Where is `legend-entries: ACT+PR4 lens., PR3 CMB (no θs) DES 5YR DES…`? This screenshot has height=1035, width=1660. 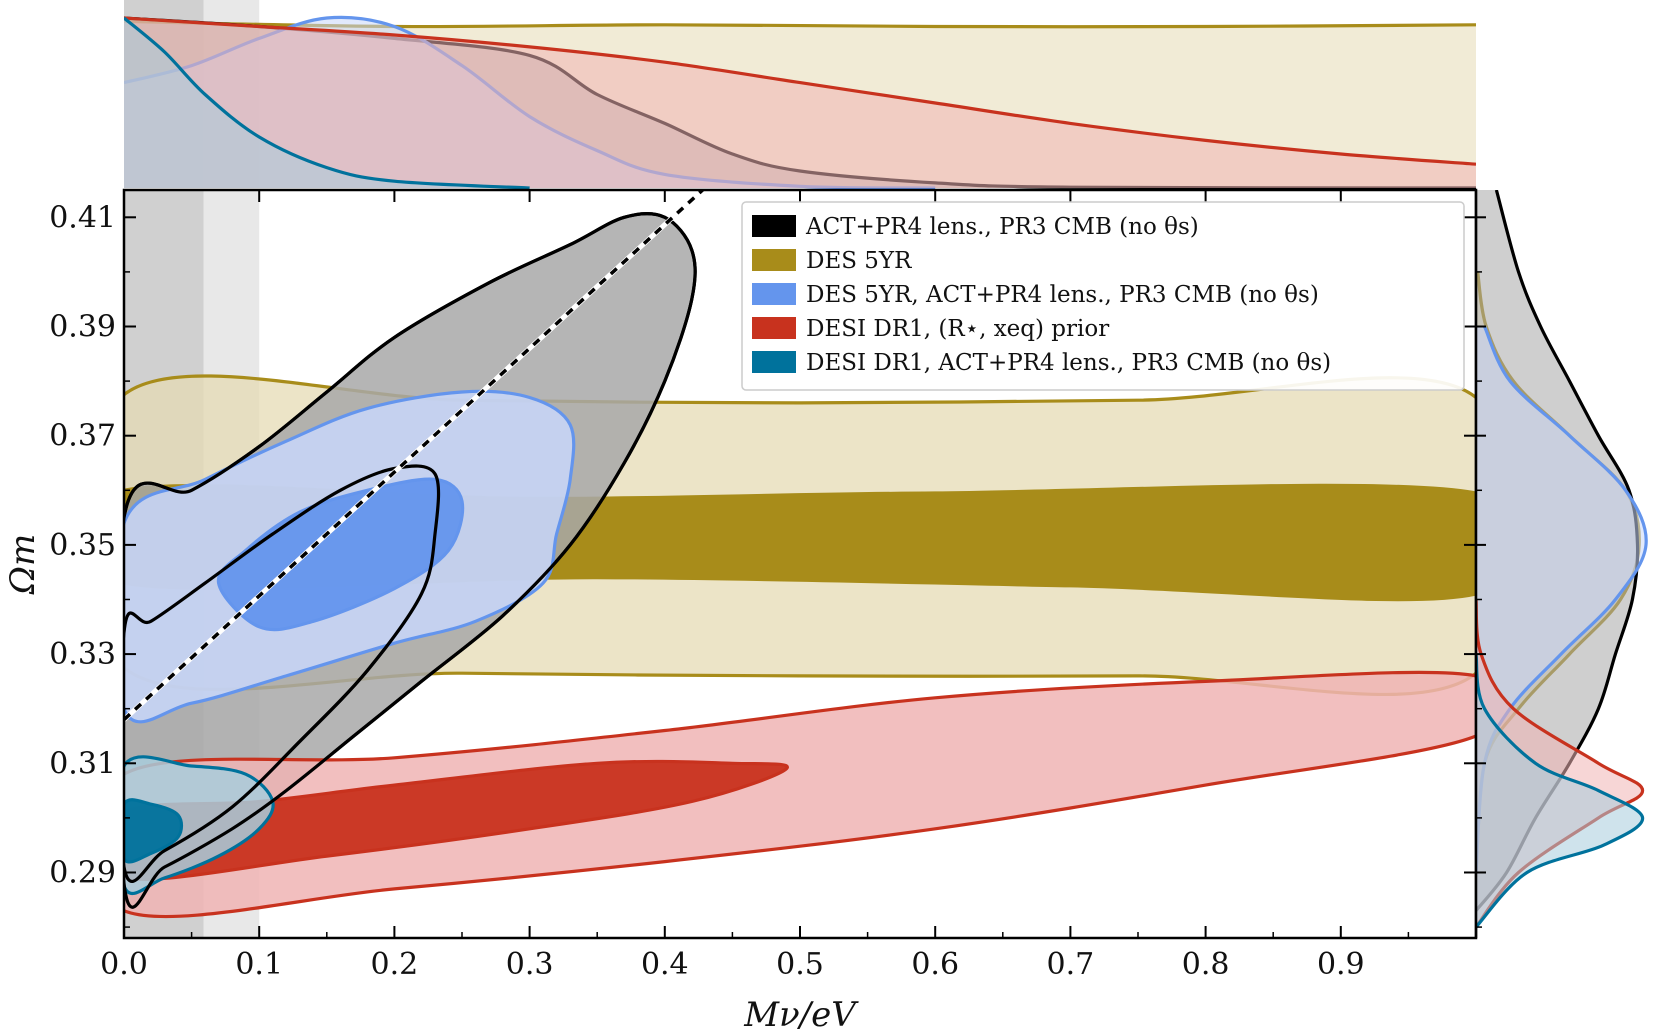 legend-entries: ACT+PR4 lens., PR3 CMB (no θs) DES 5YR DES… is located at coordinates (1041, 295).